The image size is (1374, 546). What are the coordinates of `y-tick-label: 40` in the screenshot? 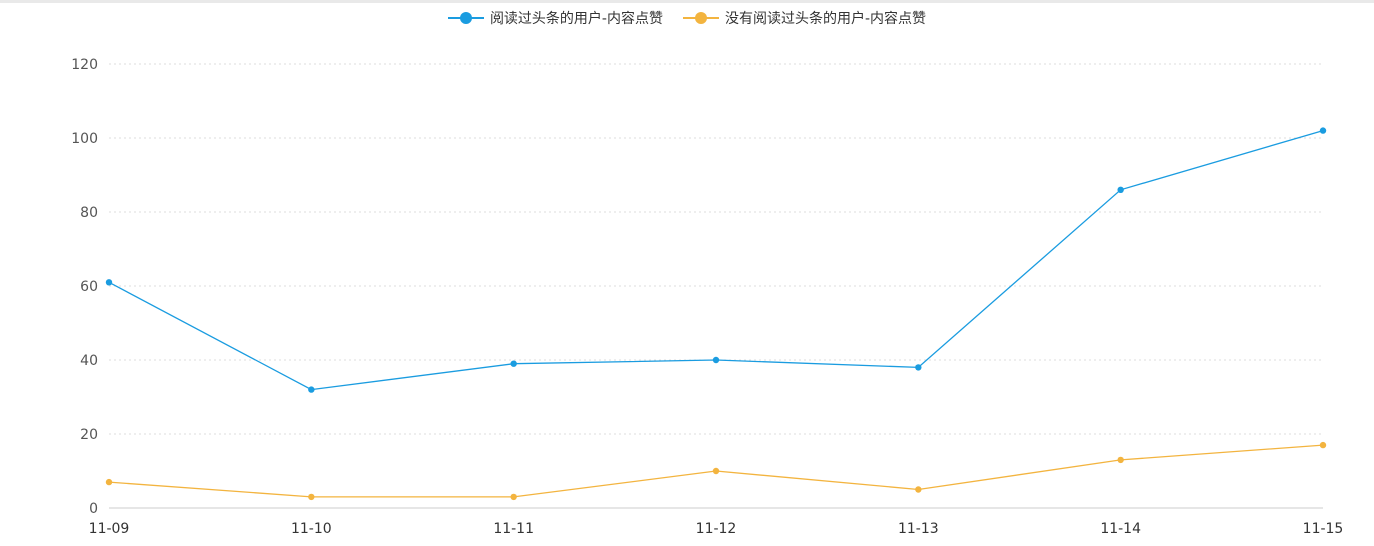 It's located at (89, 361).